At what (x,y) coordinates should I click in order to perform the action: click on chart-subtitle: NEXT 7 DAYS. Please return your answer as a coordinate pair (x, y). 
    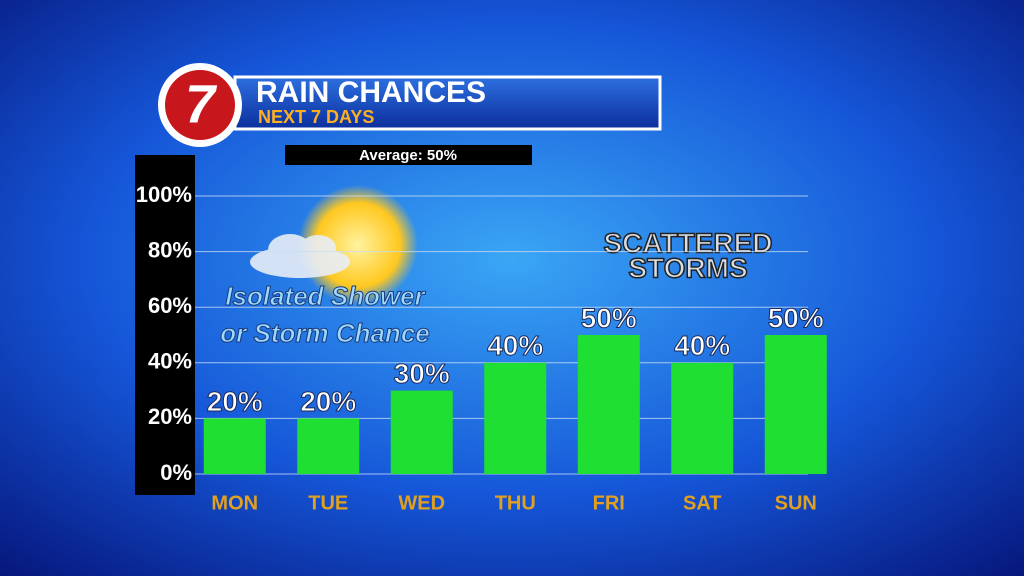
    Looking at the image, I should click on (316, 117).